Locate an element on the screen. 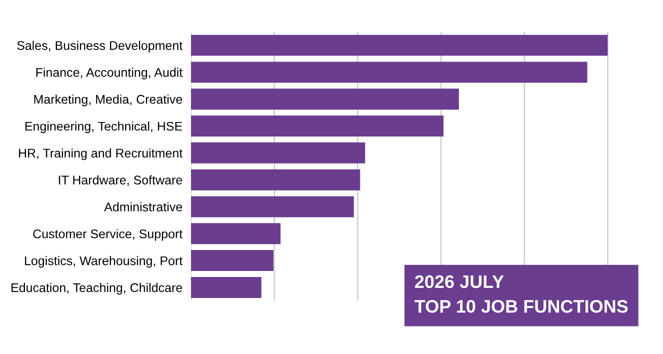 The width and height of the screenshot is (663, 354). y-tick-label: Finance, Accounting, Audit is located at coordinates (109, 74).